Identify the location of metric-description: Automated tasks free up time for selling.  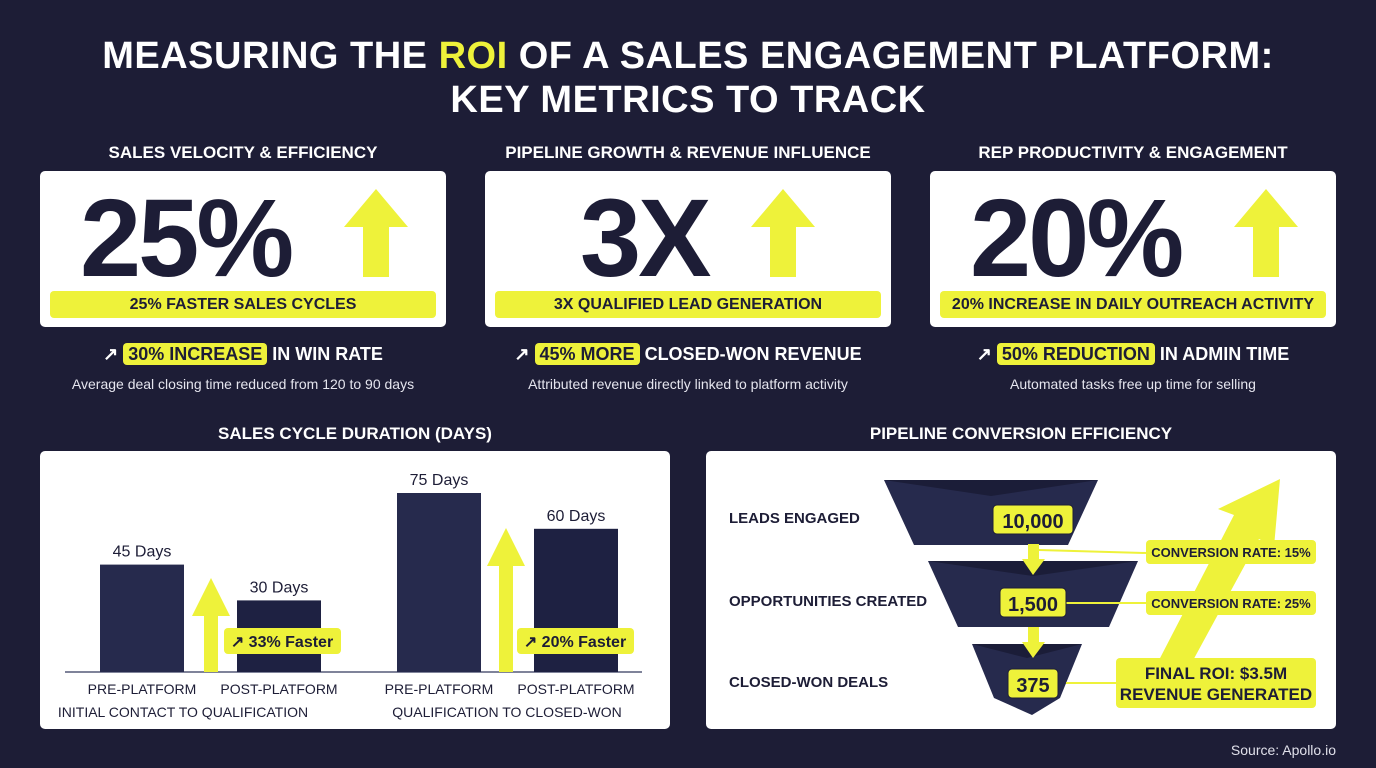
(1133, 384).